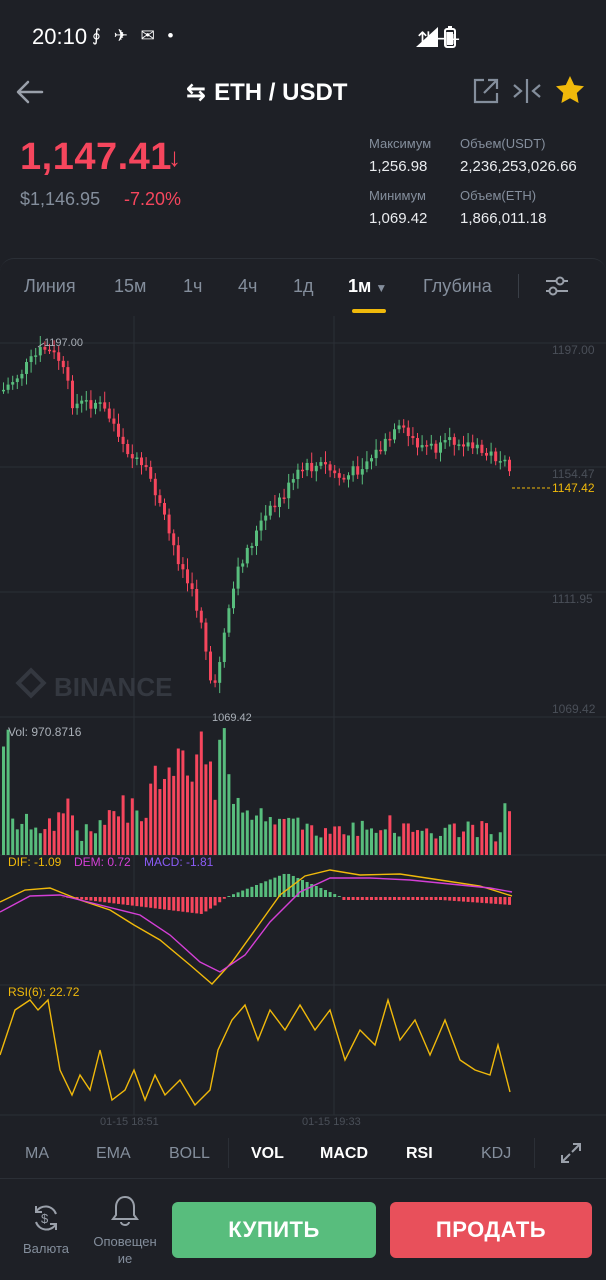 This screenshot has height=1280, width=606. I want to click on indicator-vol: VOL, so click(267, 1153).